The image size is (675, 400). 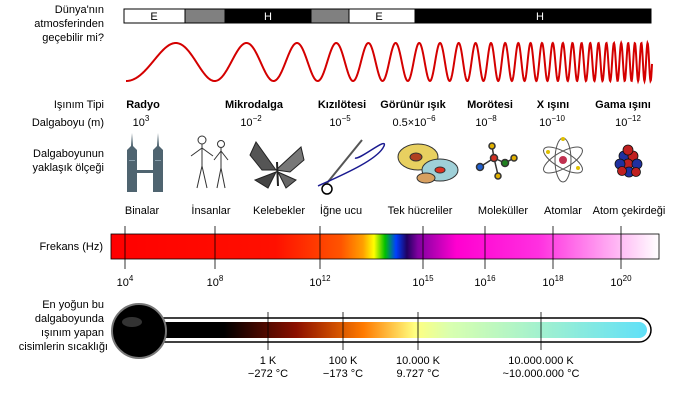 What do you see at coordinates (251, 121) in the screenshot?
I see `wavelength-value: 10−2` at bounding box center [251, 121].